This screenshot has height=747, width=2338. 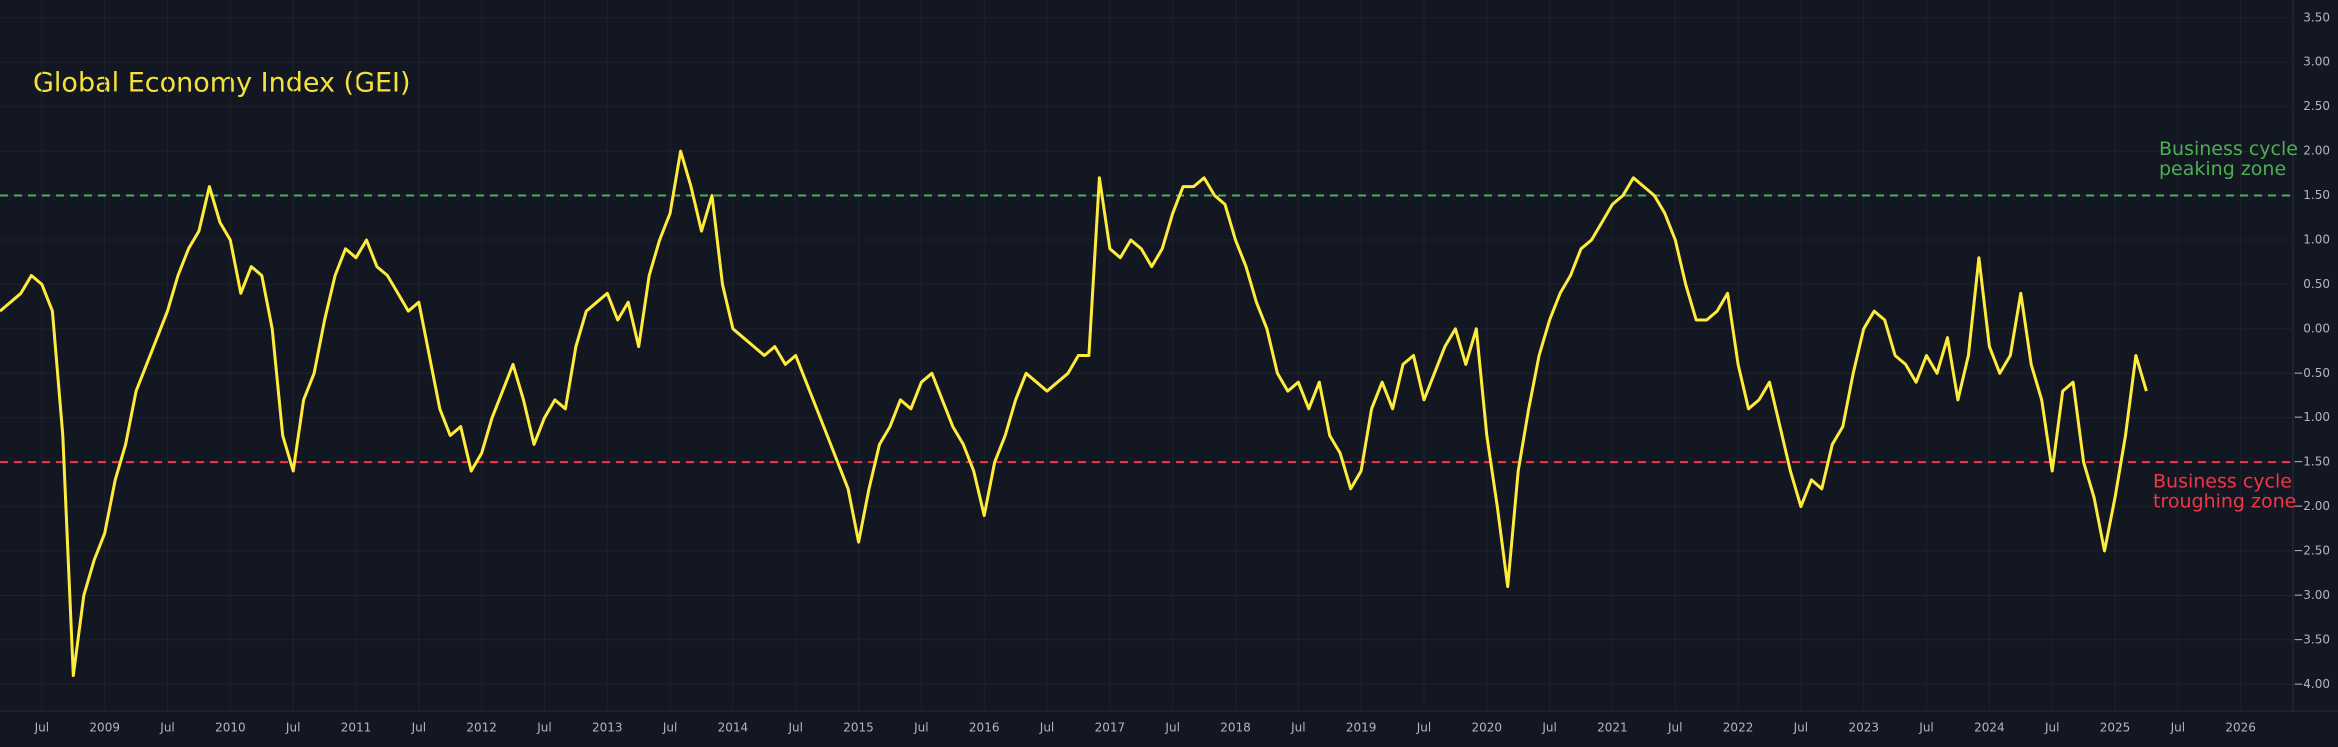 I want to click on y-tick-label: 0.00, so click(x=2316, y=328).